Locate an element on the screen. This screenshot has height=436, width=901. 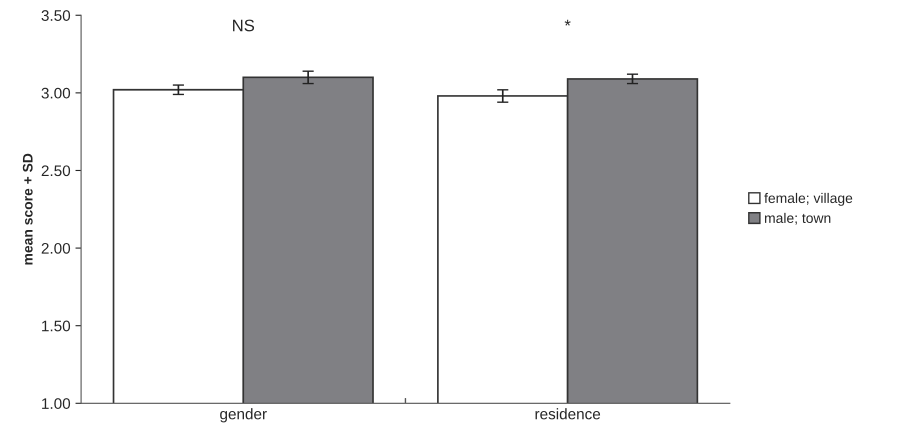
y-tick-label: 1.50 is located at coordinates (56, 326).